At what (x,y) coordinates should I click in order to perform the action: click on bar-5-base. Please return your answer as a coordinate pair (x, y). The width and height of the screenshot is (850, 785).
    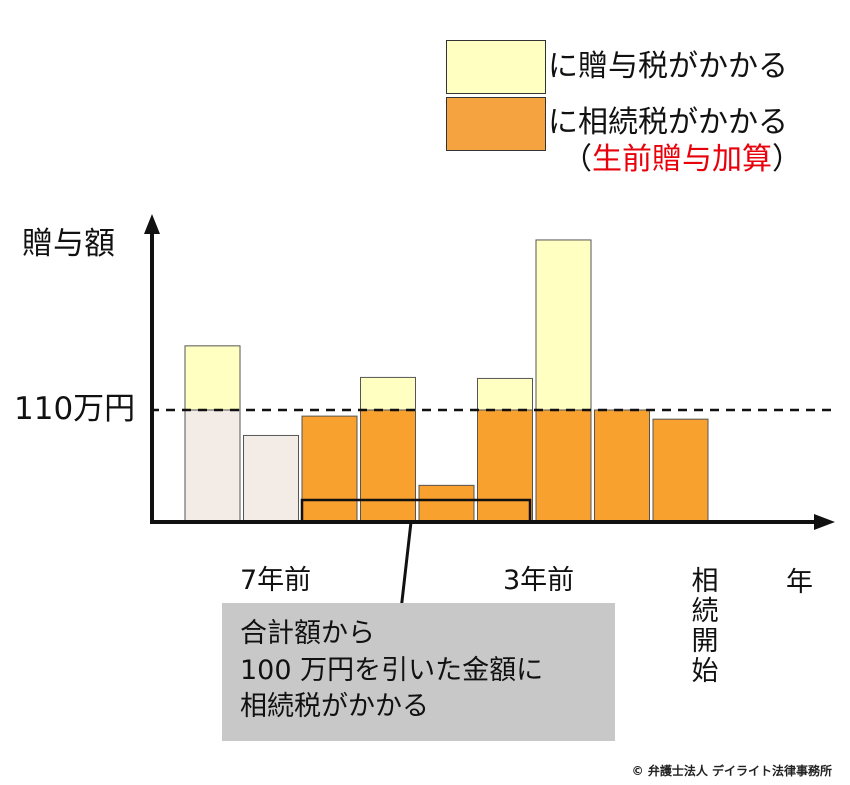
    Looking at the image, I should click on (446, 503).